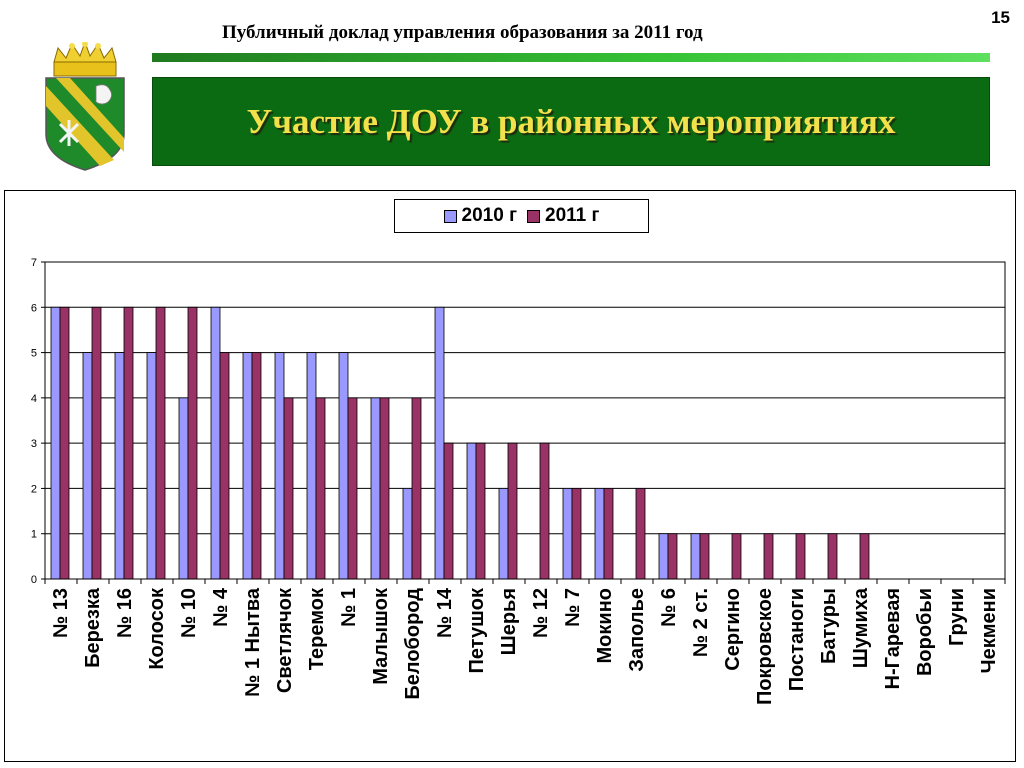 The image size is (1024, 768). I want to click on x-tick-label: Н-Гаревая, so click(893, 638).